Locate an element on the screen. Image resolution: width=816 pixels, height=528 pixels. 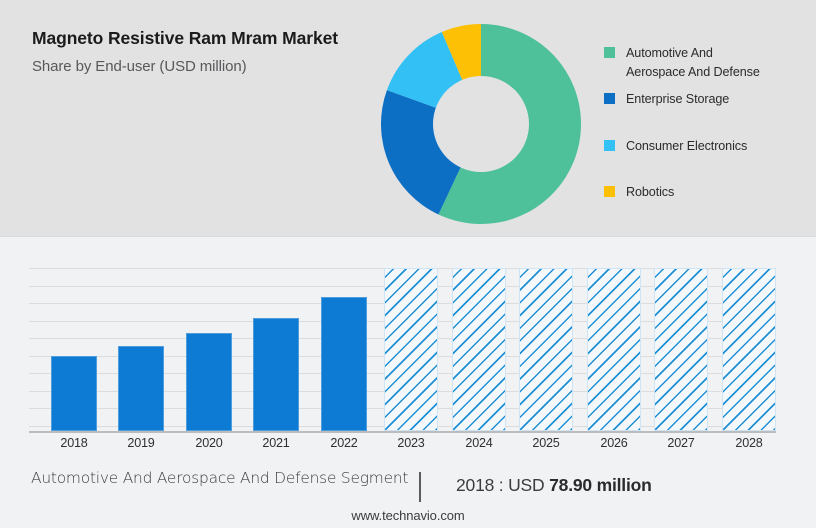
legend-item-label: Consumer Electronics is located at coordinates (687, 146).